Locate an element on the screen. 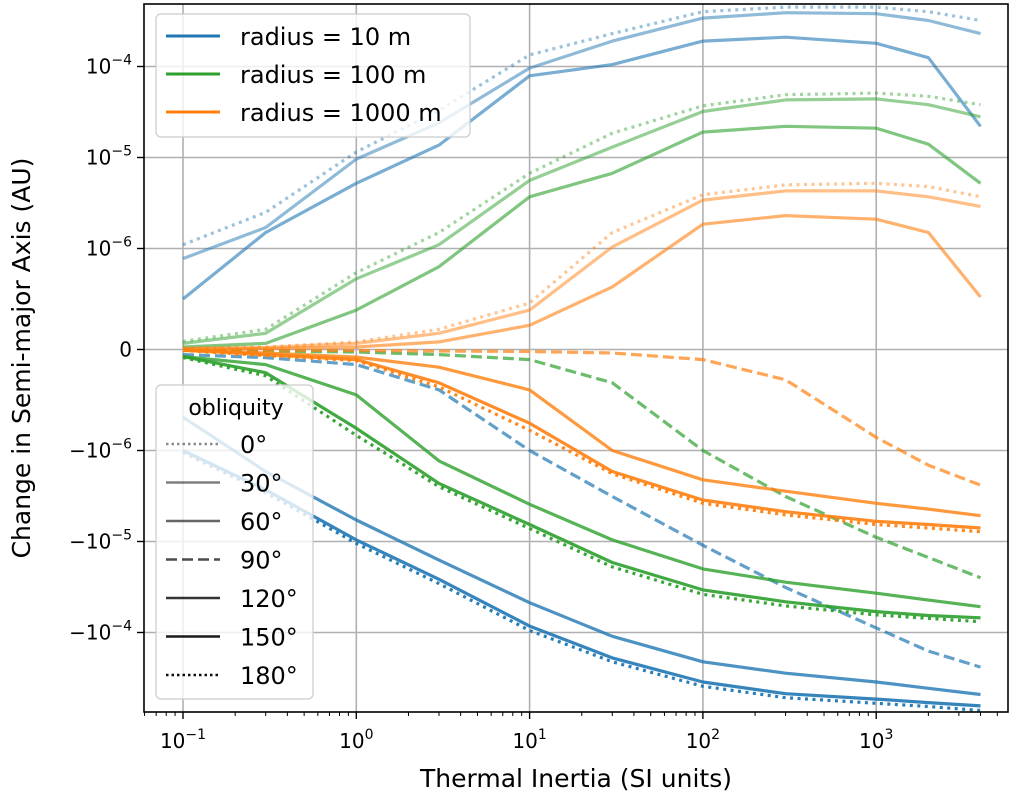  legend-obliquity-label: 180° is located at coordinates (269, 676).